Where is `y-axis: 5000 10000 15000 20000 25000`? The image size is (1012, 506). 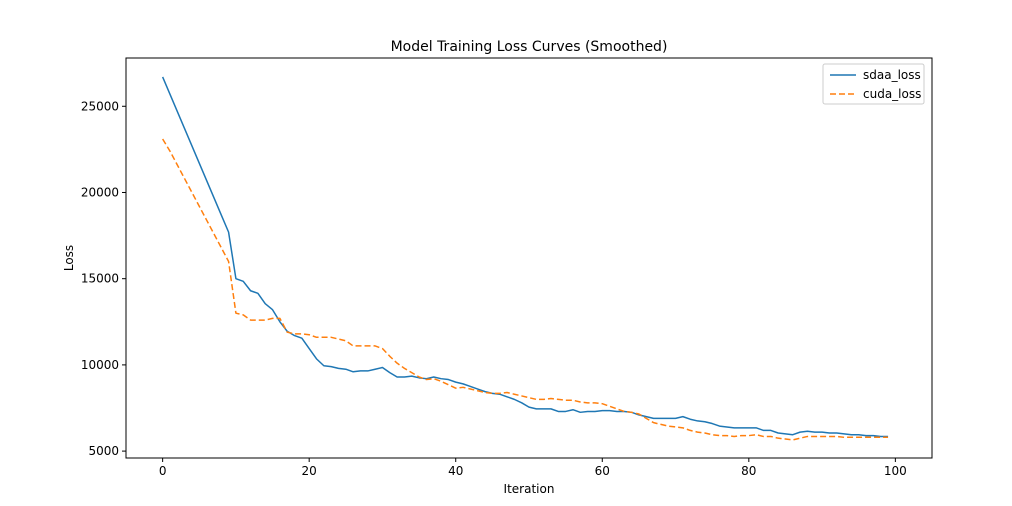
y-axis: 5000 10000 15000 20000 25000 is located at coordinates (103, 278).